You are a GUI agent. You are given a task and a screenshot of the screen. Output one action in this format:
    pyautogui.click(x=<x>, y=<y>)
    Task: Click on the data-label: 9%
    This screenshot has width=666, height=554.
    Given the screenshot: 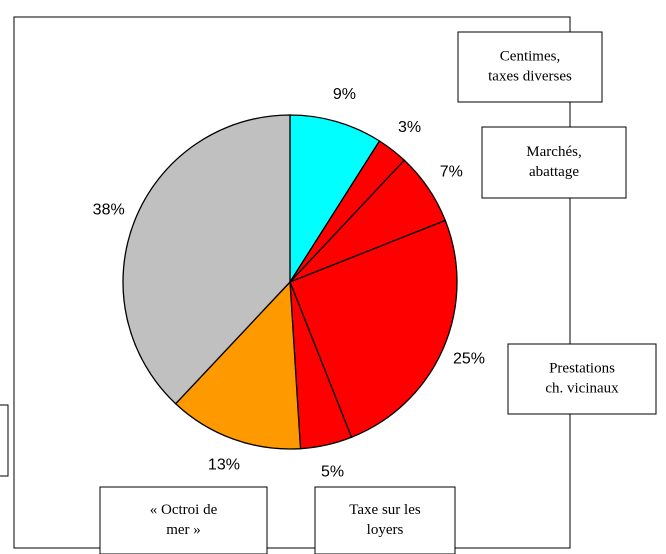 What is the action you would take?
    pyautogui.click(x=344, y=94)
    